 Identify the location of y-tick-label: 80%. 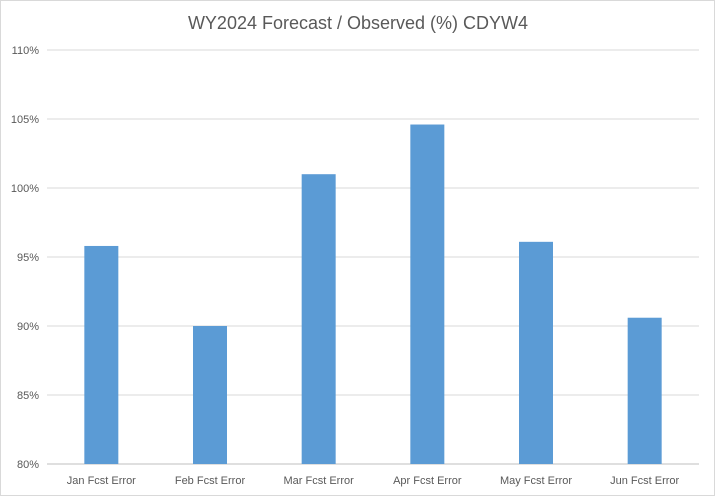
(28, 465).